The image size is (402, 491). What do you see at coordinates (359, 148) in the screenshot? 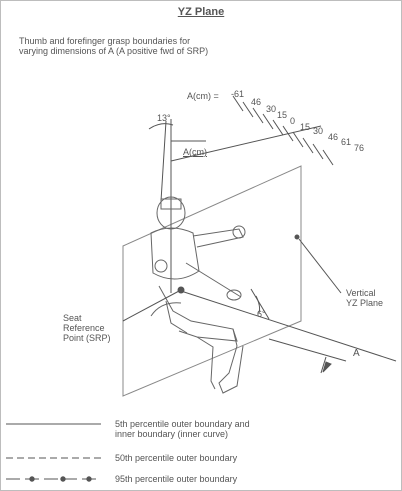
I see `a-scale-value-10: 76` at bounding box center [359, 148].